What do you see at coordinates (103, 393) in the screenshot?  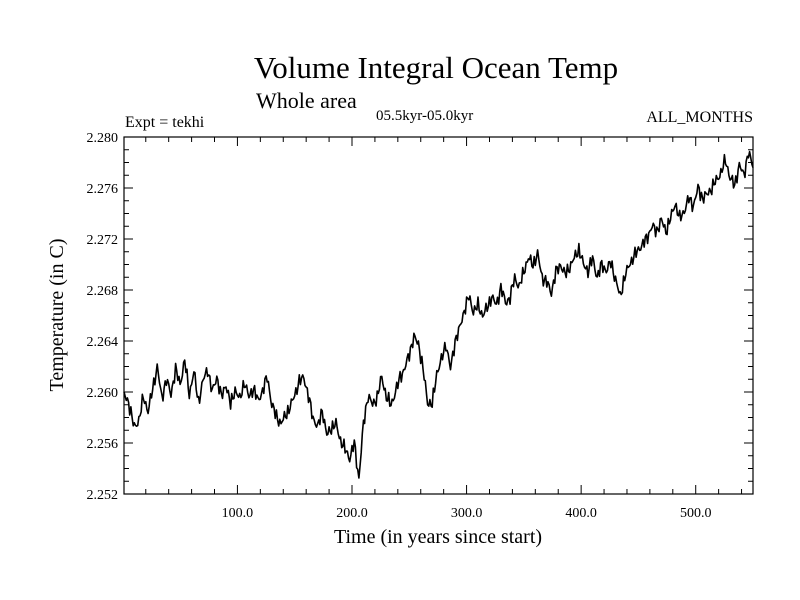 I see `y-tick-label: 2.260` at bounding box center [103, 393].